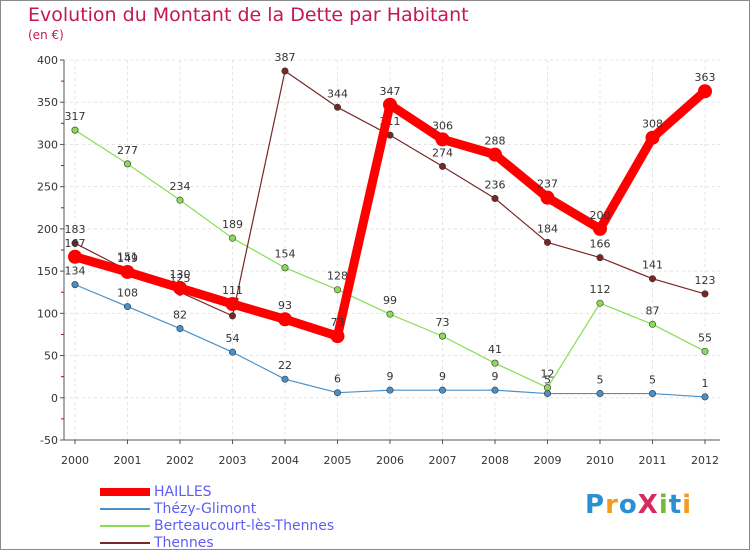 Image resolution: width=750 pixels, height=552 pixels. Describe the element at coordinates (705, 383) in the screenshot. I see `data-label-thezy-glimont: 1` at that location.